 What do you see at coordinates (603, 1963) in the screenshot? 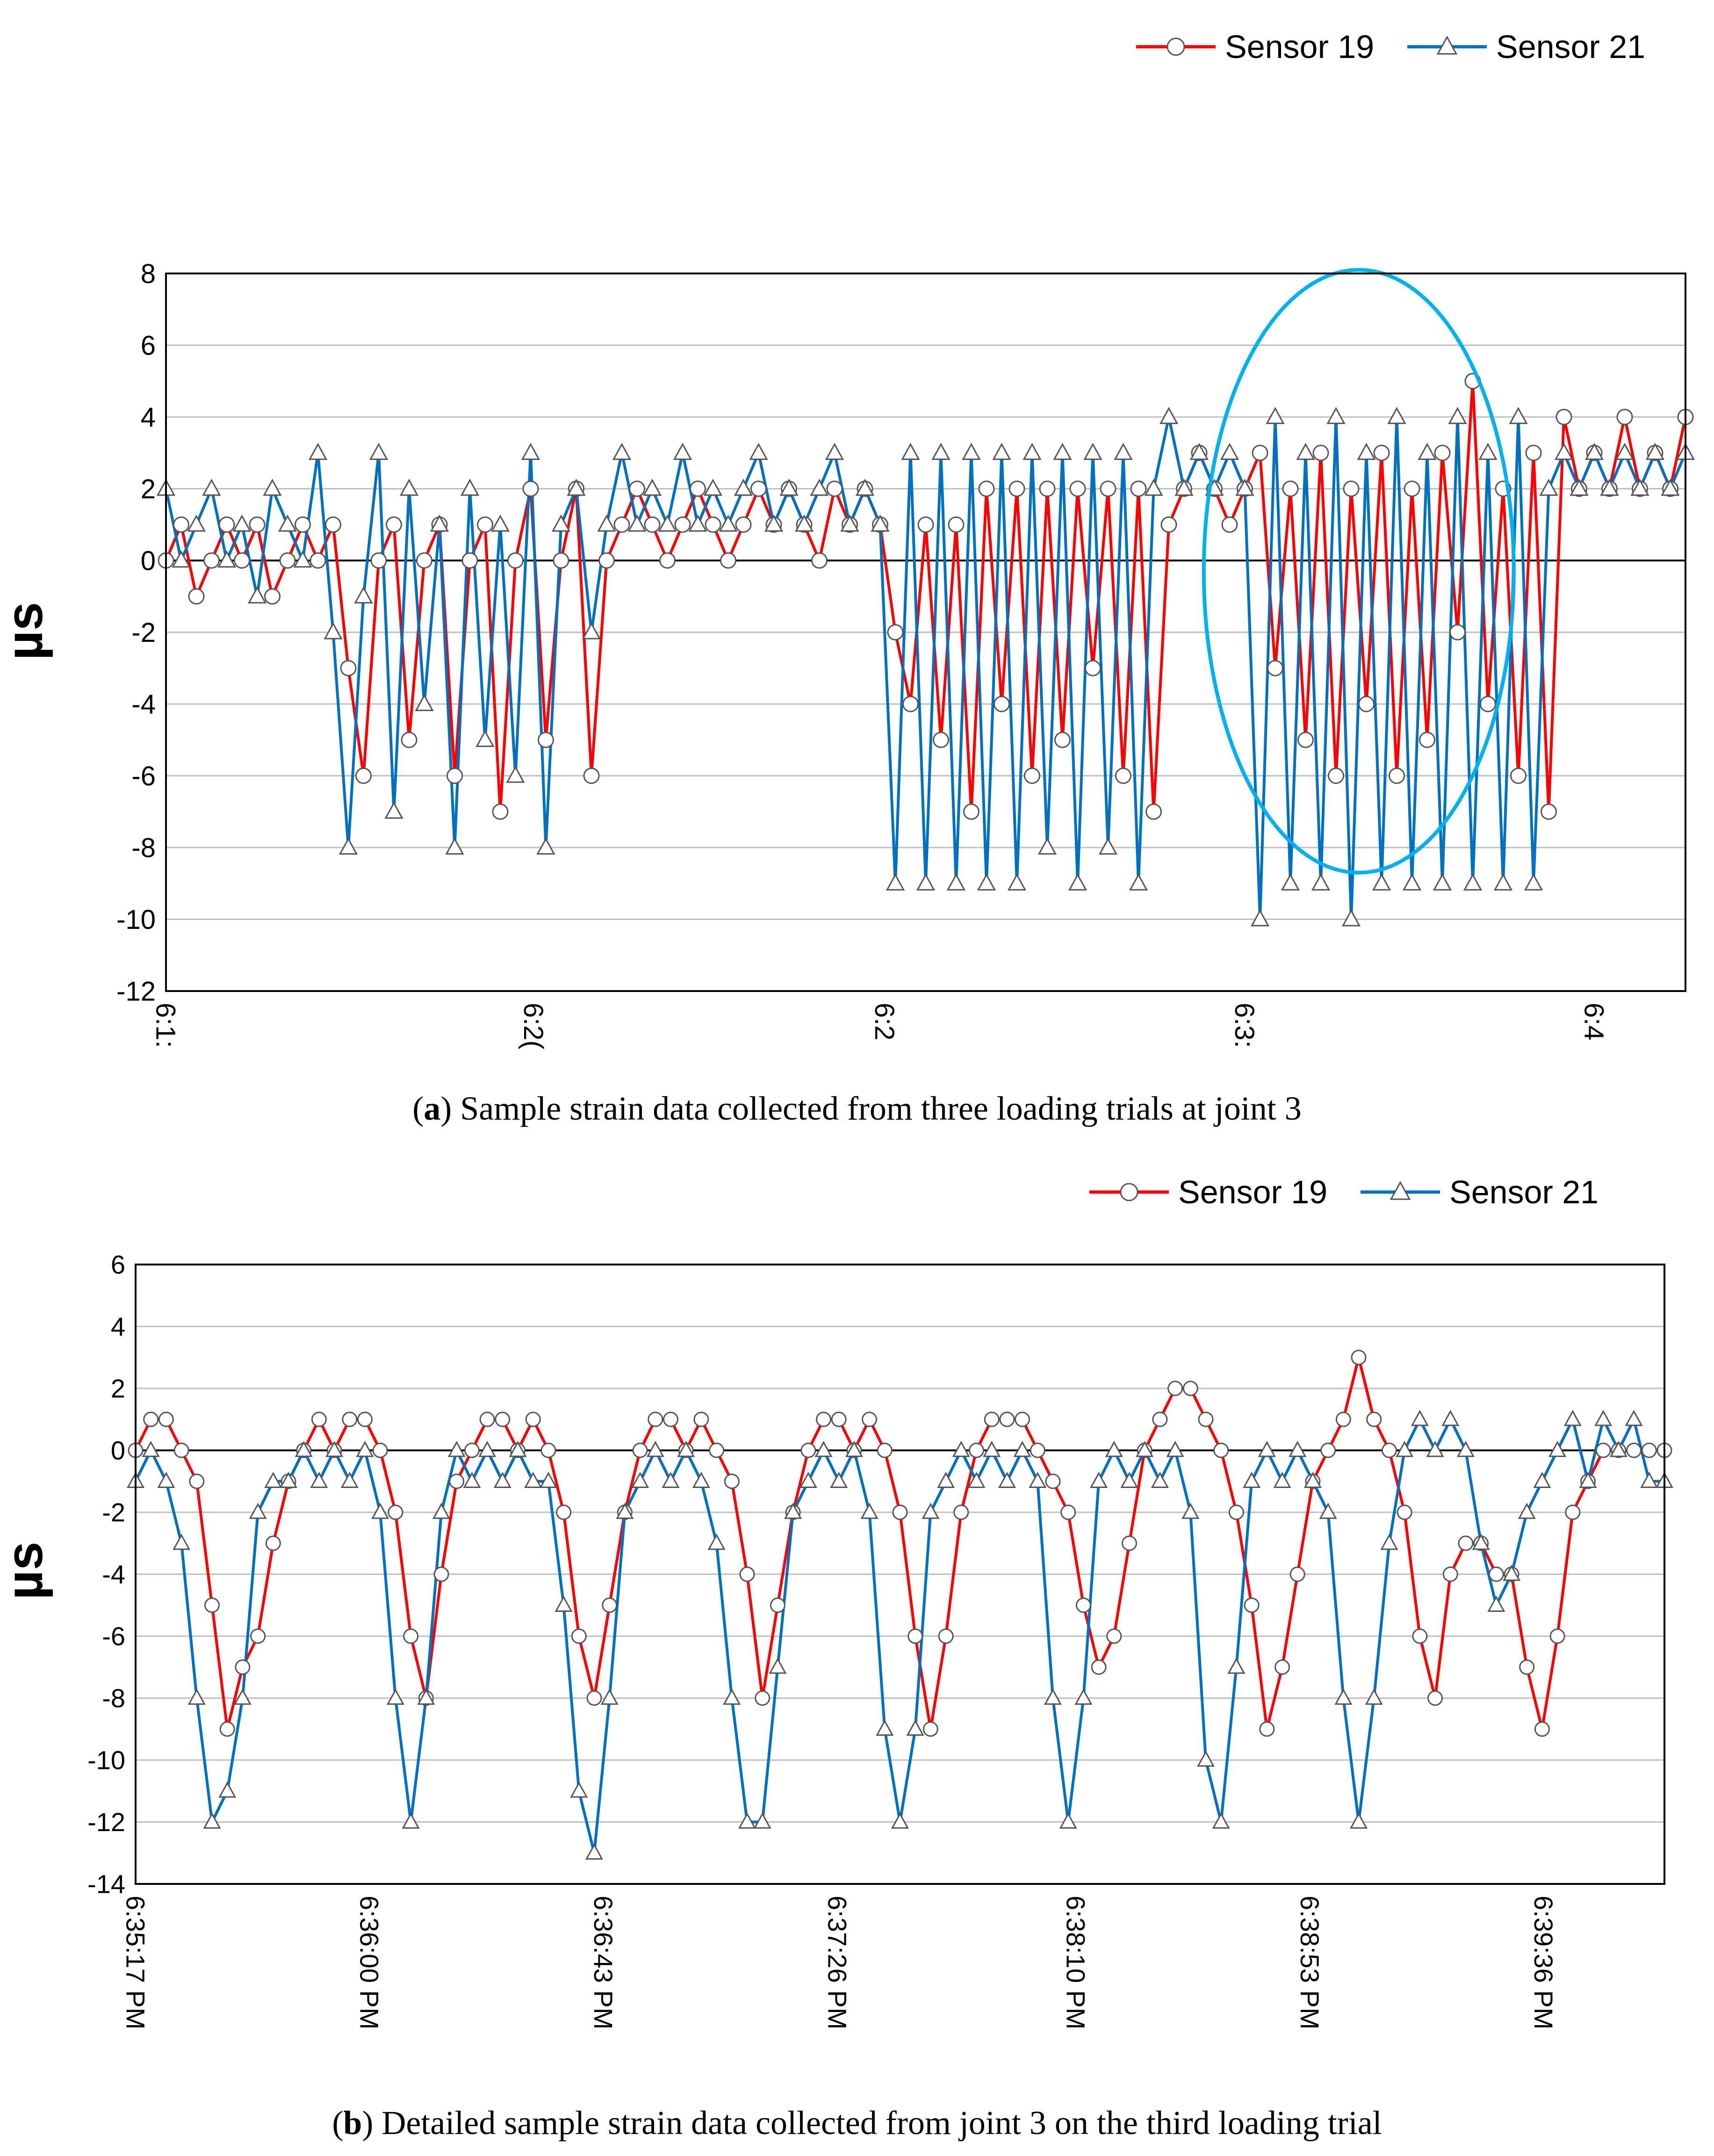
I see `x-tick-label: 6:36:43 PM` at bounding box center [603, 1963].